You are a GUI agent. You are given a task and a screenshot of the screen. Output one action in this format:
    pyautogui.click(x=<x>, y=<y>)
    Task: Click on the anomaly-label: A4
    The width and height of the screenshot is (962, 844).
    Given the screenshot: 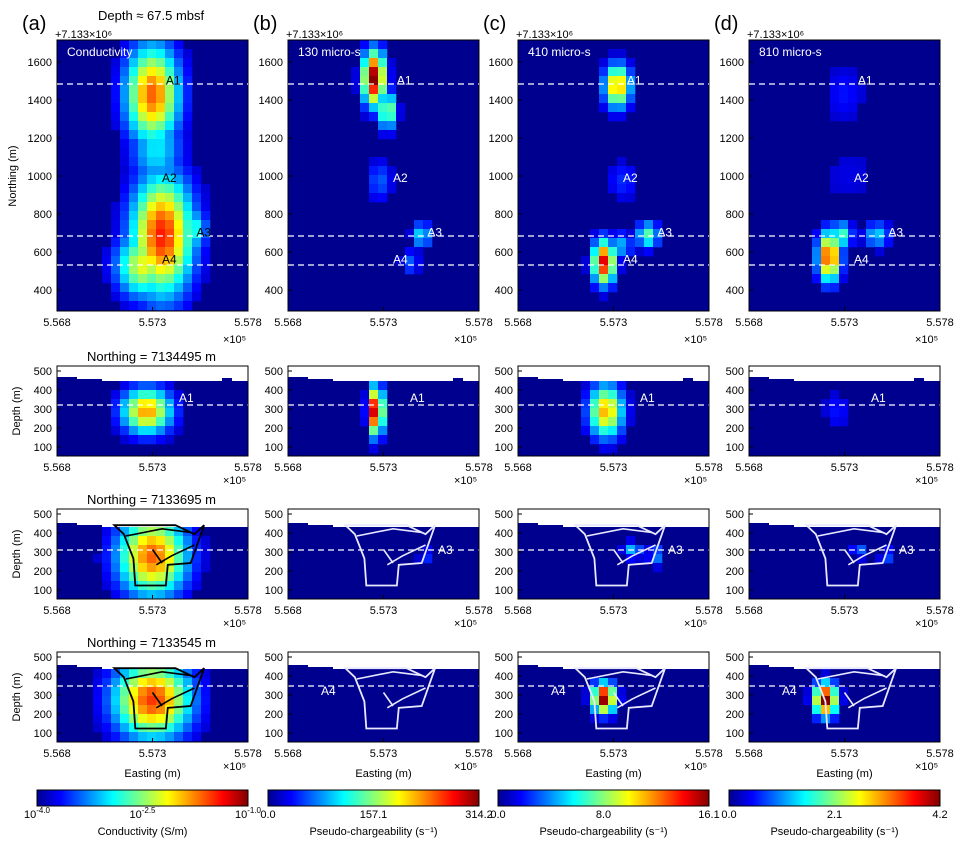 What is the action you would take?
    pyautogui.click(x=169, y=260)
    